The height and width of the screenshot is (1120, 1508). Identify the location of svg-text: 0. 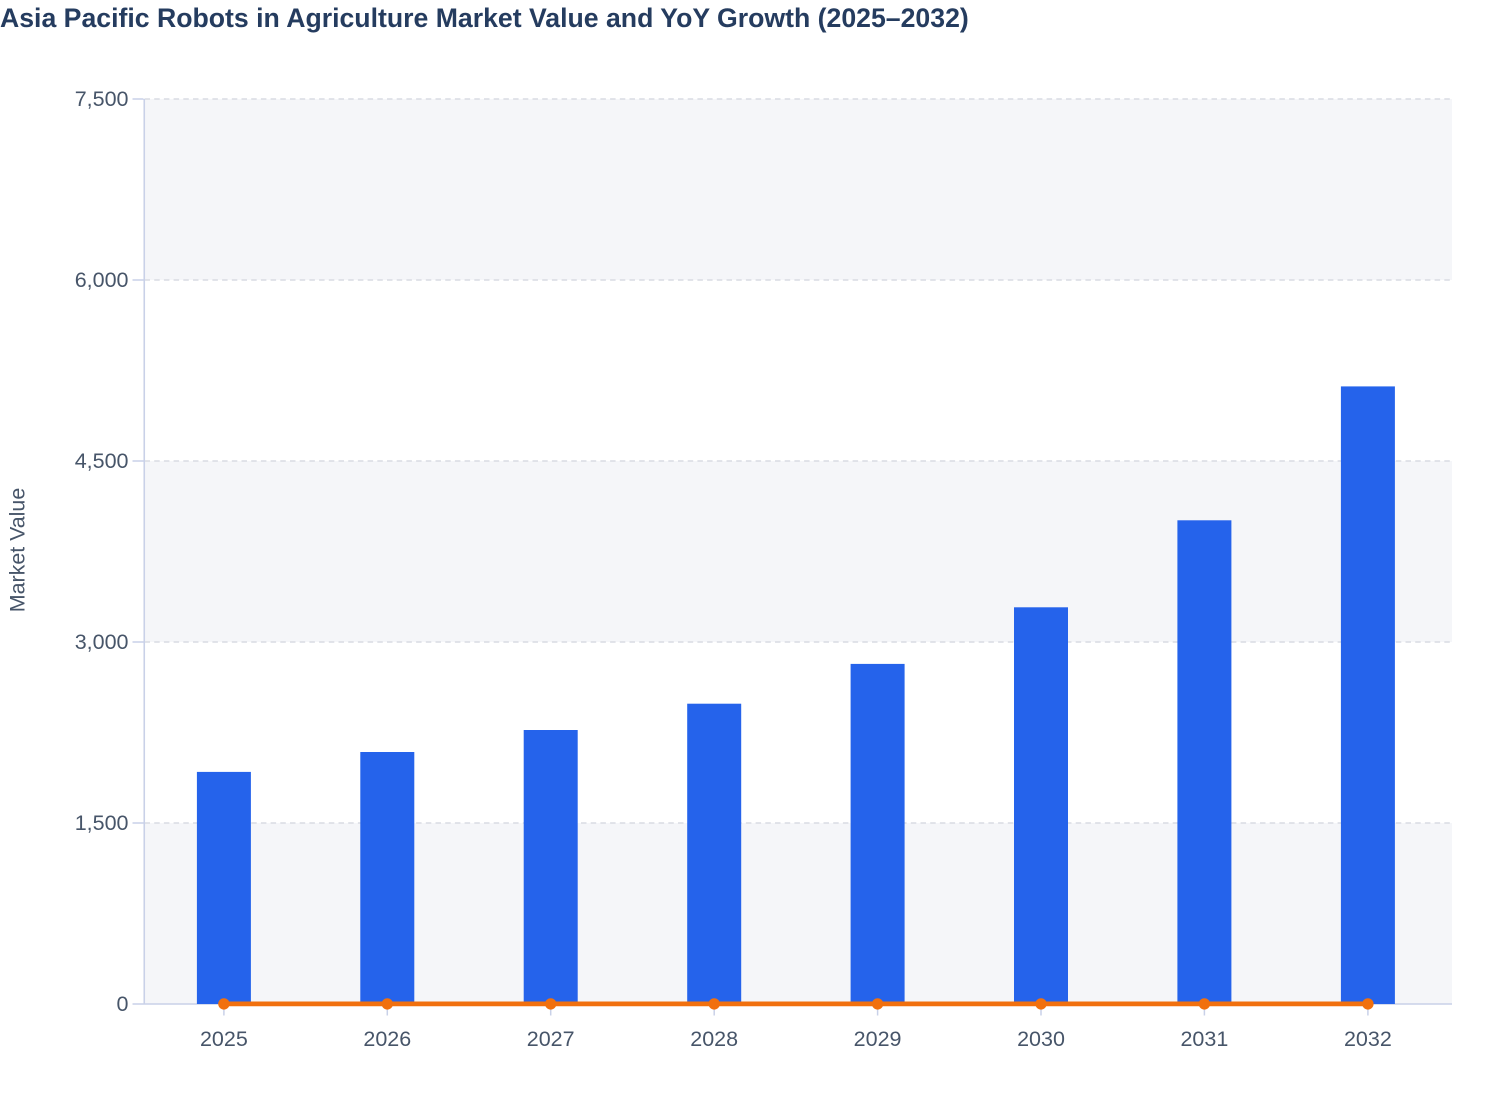
(123, 1004).